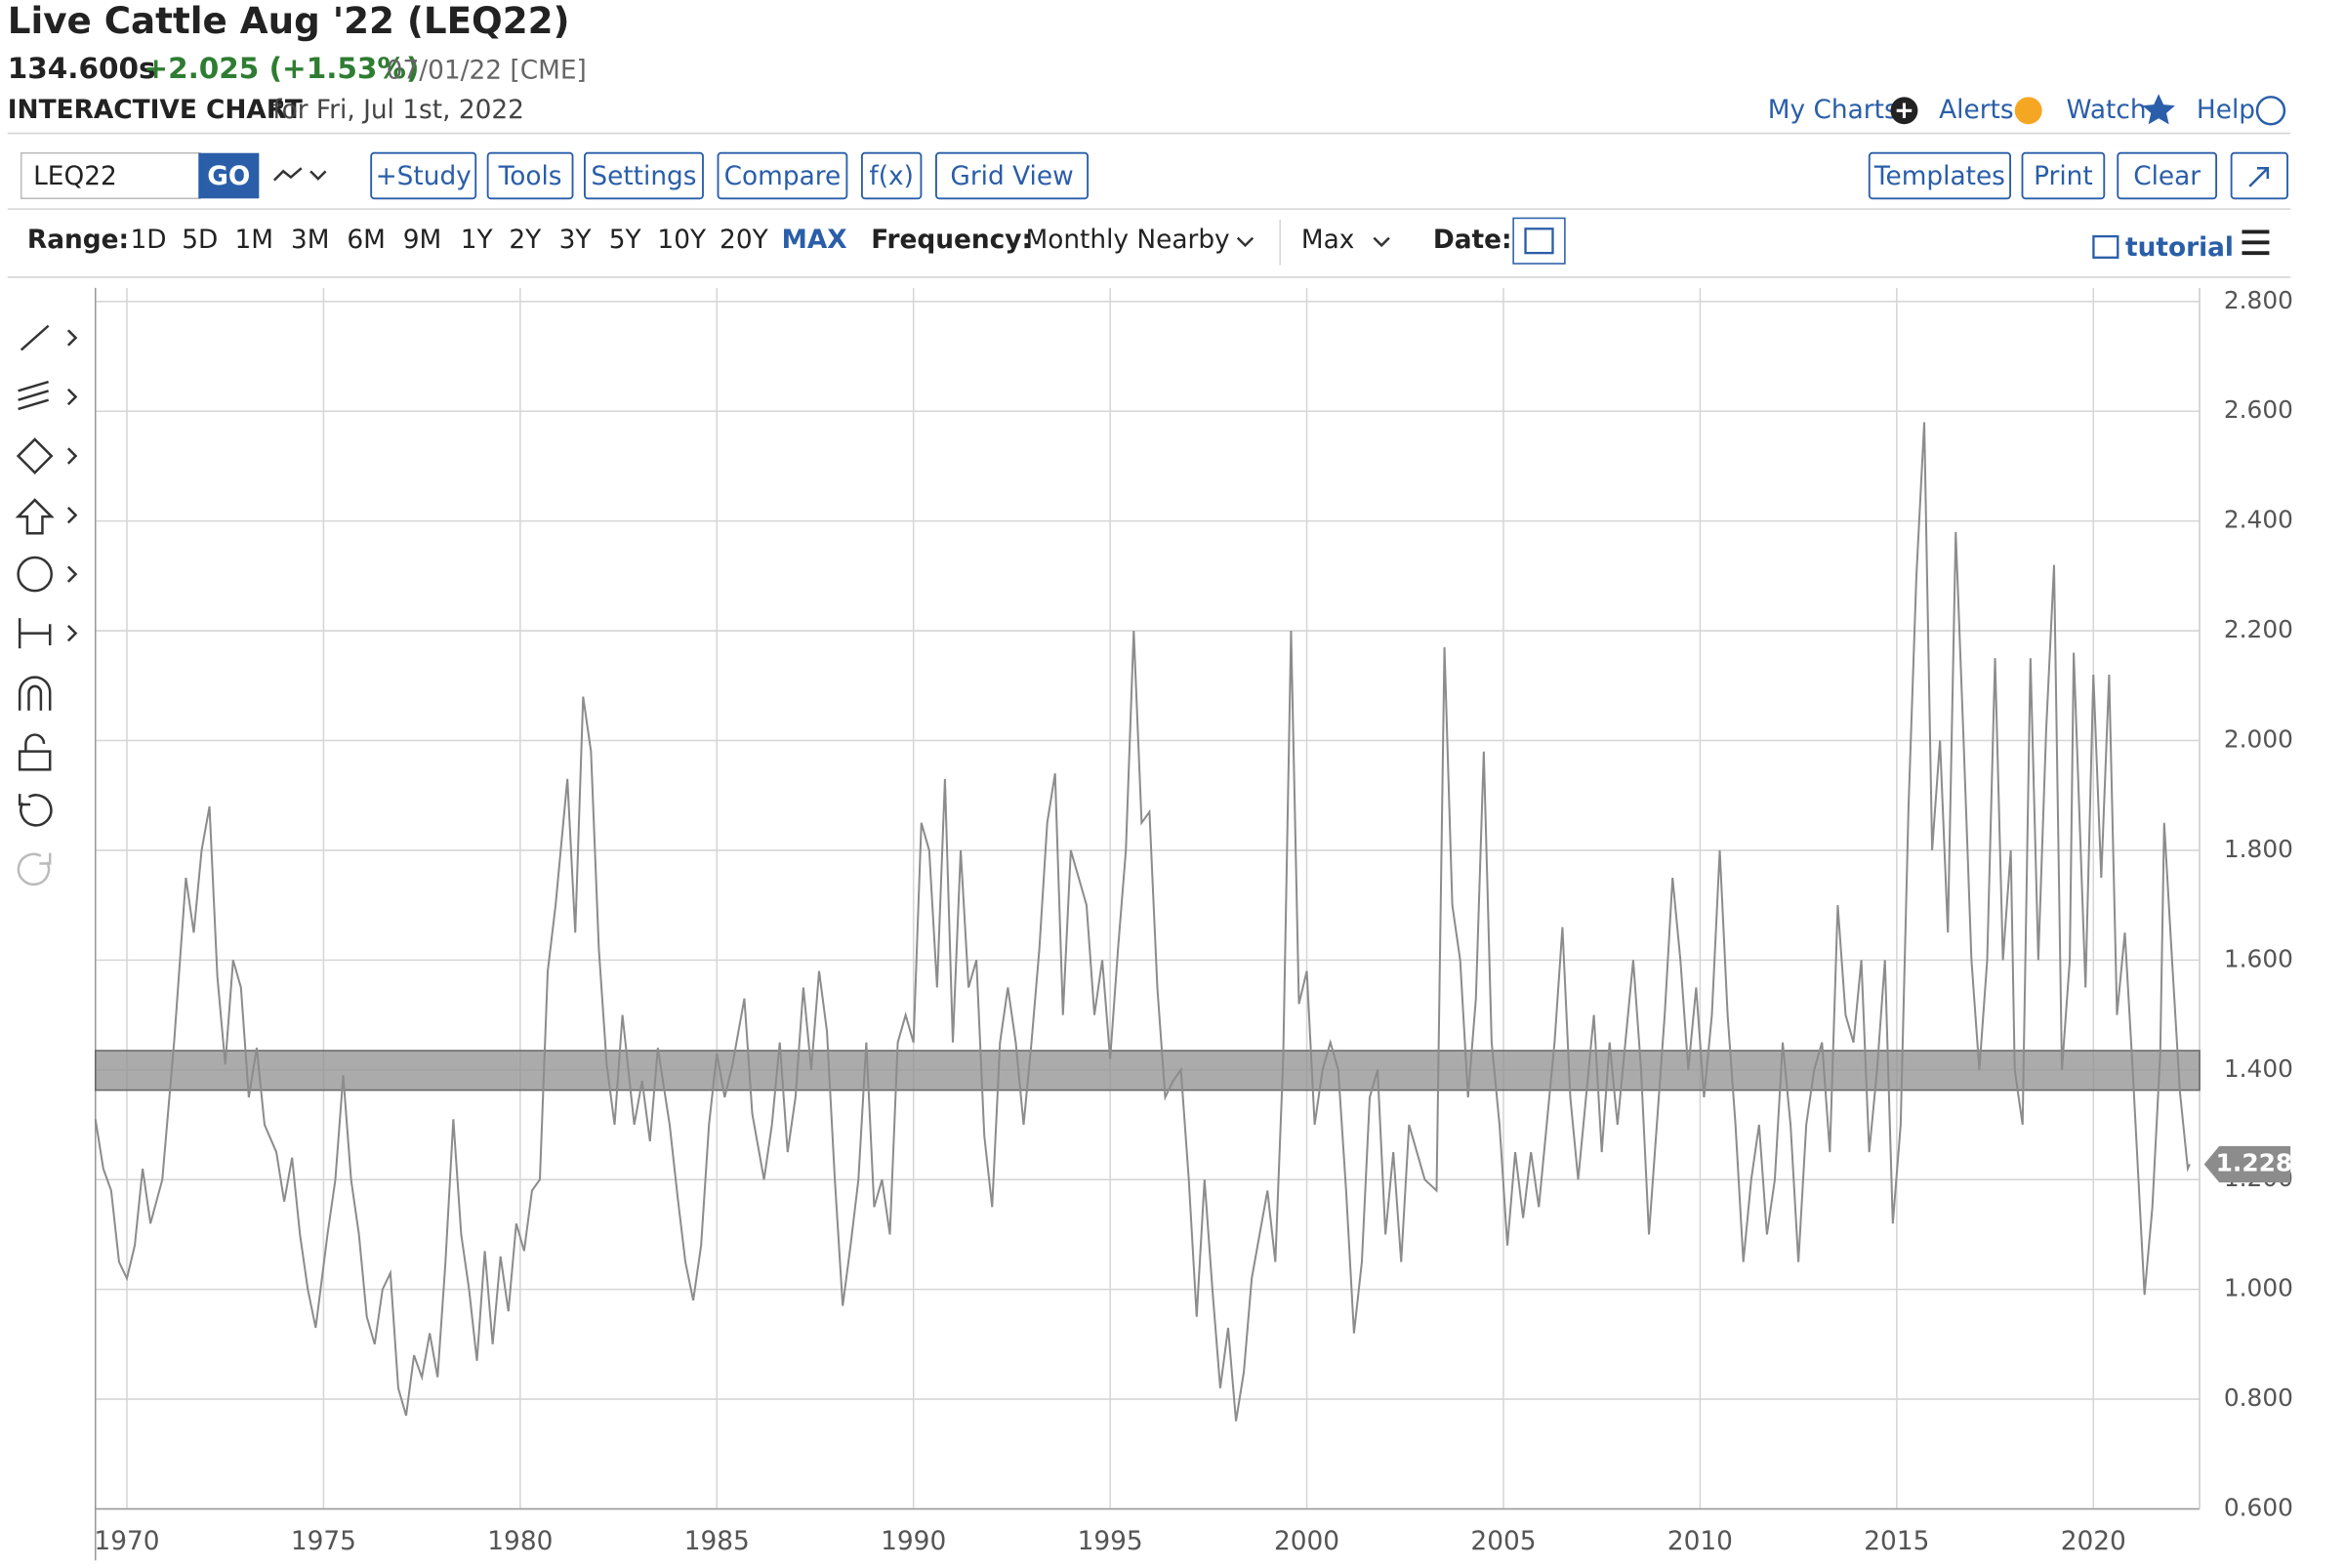  I want to click on frequency-select: Monthly Nearby, so click(1127, 240).